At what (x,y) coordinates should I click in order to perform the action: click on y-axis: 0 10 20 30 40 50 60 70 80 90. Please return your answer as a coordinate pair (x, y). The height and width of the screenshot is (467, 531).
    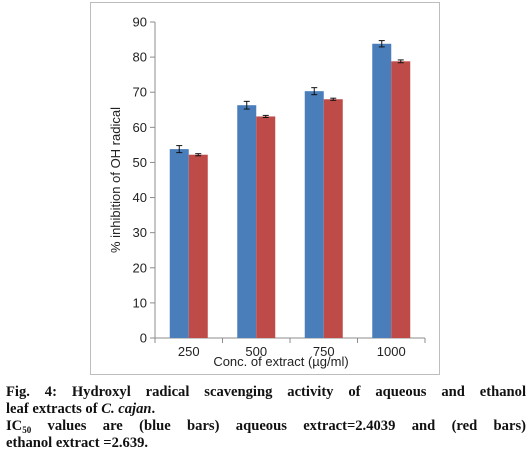
    Looking at the image, I should click on (144, 180).